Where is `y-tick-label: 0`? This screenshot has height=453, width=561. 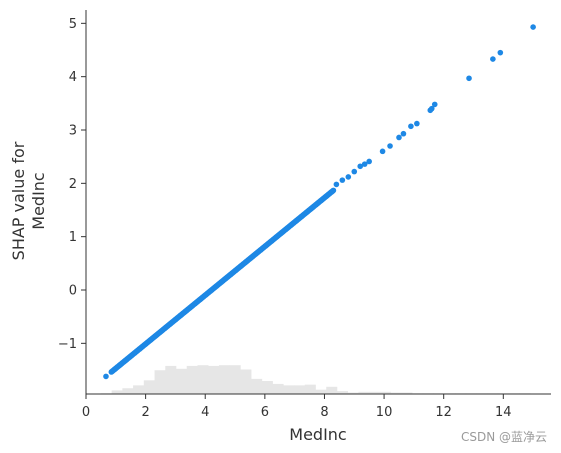
y-tick-label: 0 is located at coordinates (73, 291).